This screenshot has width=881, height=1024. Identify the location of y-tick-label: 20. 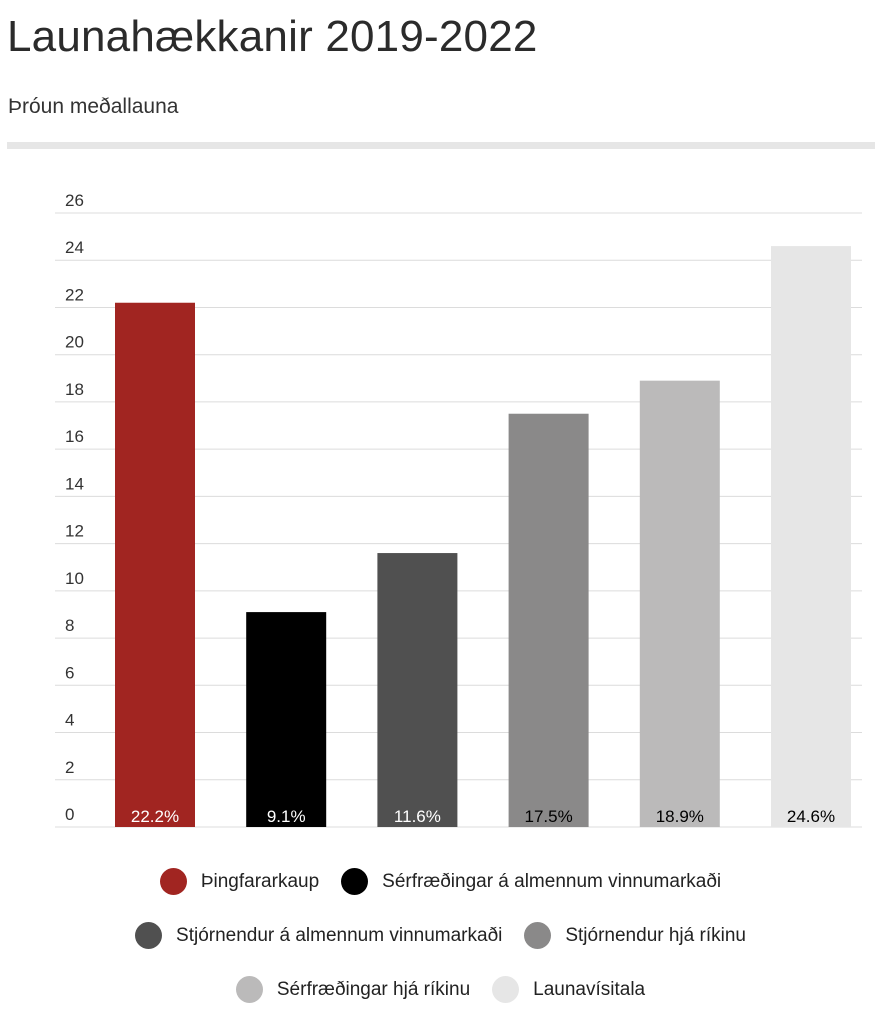
(74, 342).